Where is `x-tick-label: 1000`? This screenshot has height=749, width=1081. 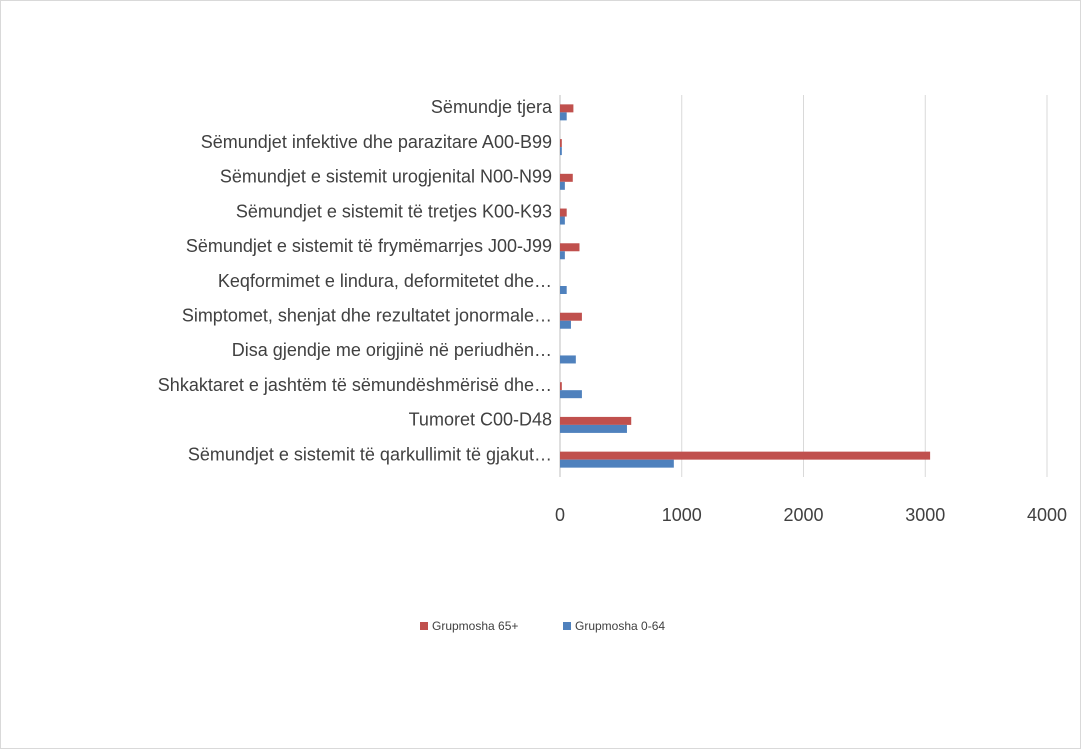 x-tick-label: 1000 is located at coordinates (682, 515).